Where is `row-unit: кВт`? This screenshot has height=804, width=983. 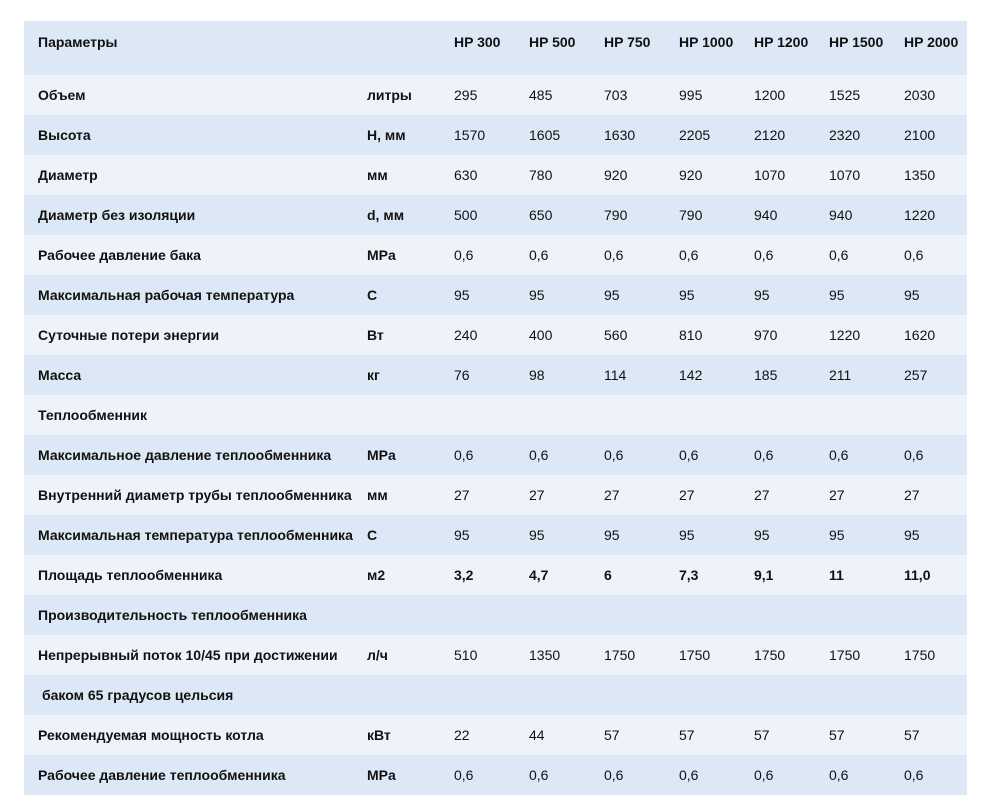 row-unit: кВт is located at coordinates (410, 735).